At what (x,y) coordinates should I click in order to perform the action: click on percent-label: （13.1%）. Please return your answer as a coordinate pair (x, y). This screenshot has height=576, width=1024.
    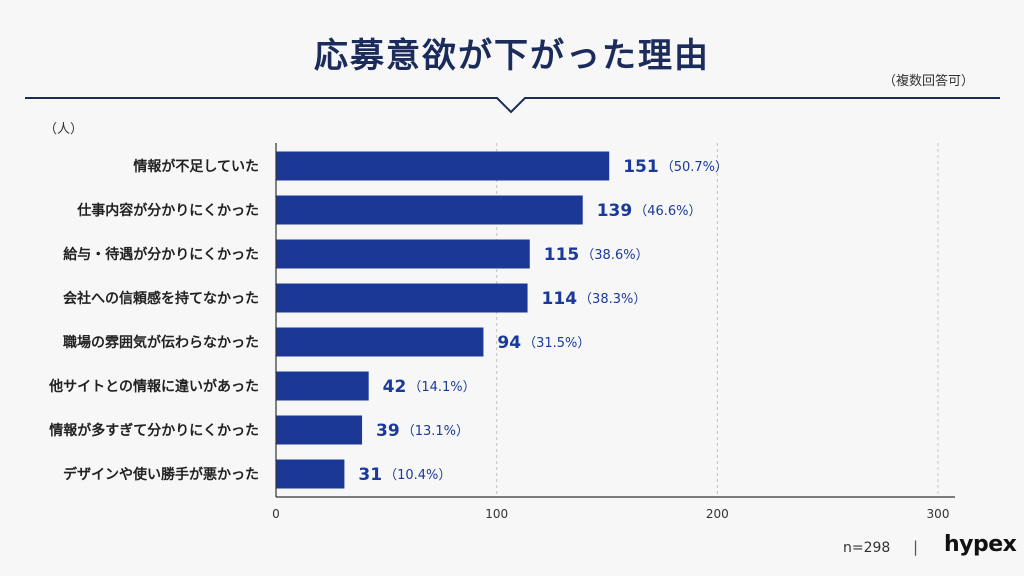
    Looking at the image, I should click on (435, 431).